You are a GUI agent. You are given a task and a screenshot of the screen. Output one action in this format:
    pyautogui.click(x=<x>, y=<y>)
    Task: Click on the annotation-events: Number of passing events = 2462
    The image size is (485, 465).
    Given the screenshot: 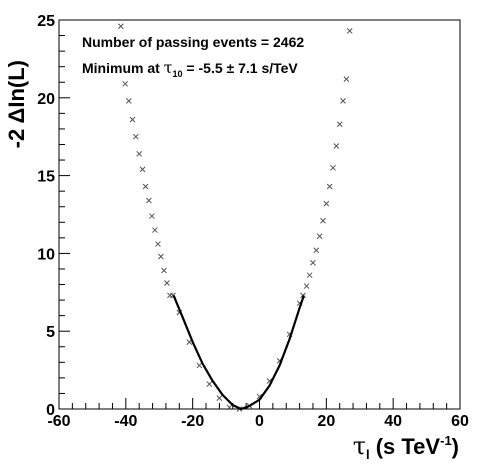 What is the action you would take?
    pyautogui.click(x=193, y=42)
    